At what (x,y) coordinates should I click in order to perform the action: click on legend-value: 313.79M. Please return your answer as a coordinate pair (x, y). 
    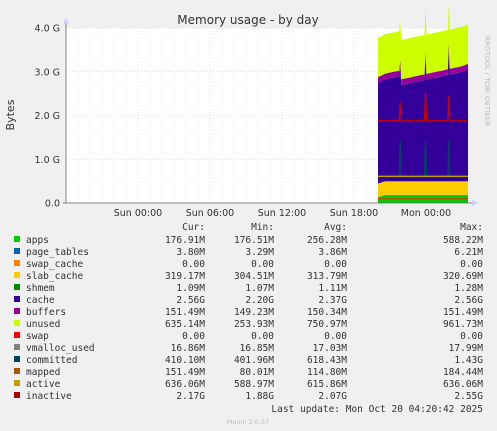
    Looking at the image, I should click on (327, 276).